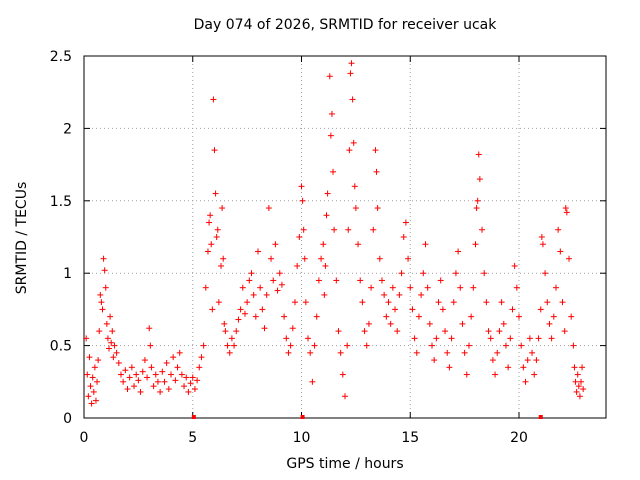 This screenshot has width=640, height=480. Describe the element at coordinates (67, 129) in the screenshot. I see `y-tick-label: 2` at that location.